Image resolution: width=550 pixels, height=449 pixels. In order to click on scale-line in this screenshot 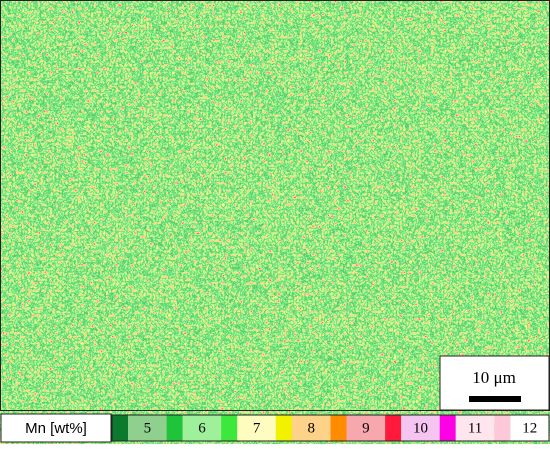, I will do `click(495, 399)`.